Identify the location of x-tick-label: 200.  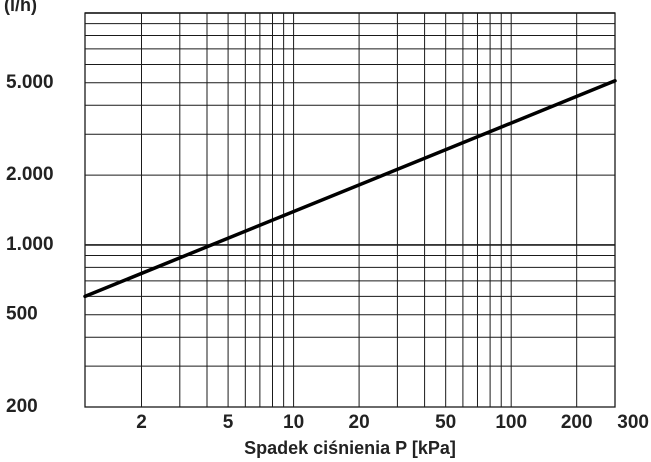
(577, 422).